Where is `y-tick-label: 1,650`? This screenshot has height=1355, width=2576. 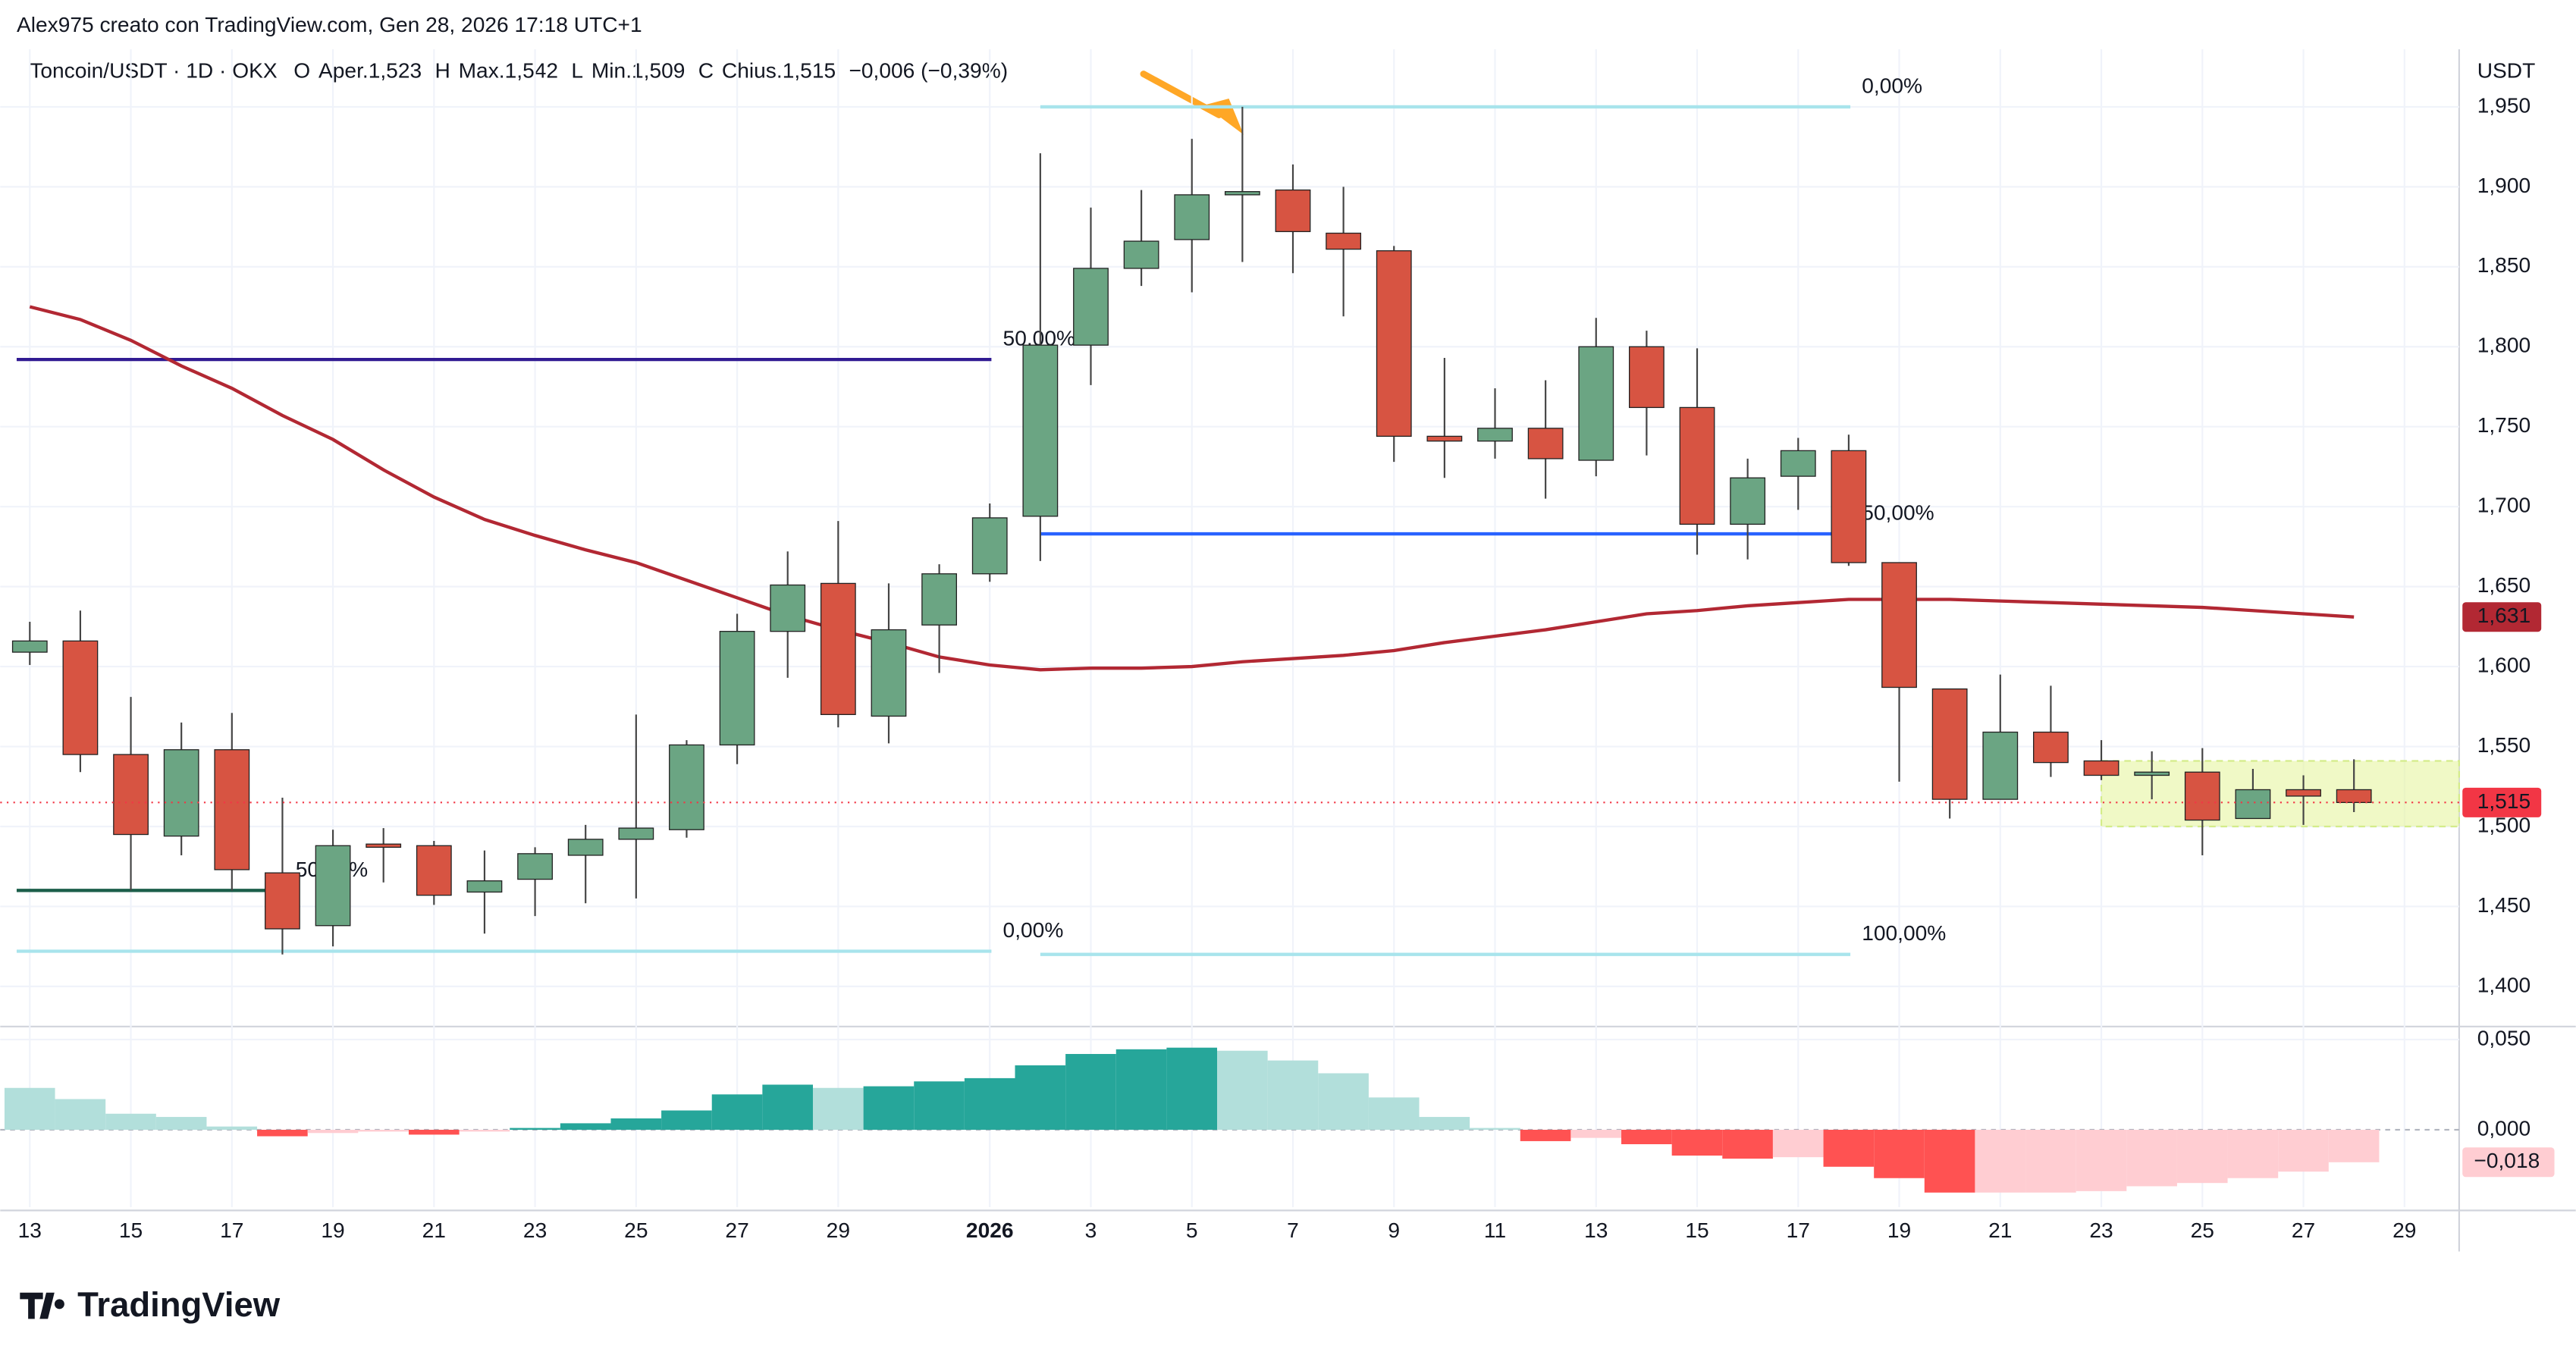
y-tick-label: 1,650 is located at coordinates (2504, 585).